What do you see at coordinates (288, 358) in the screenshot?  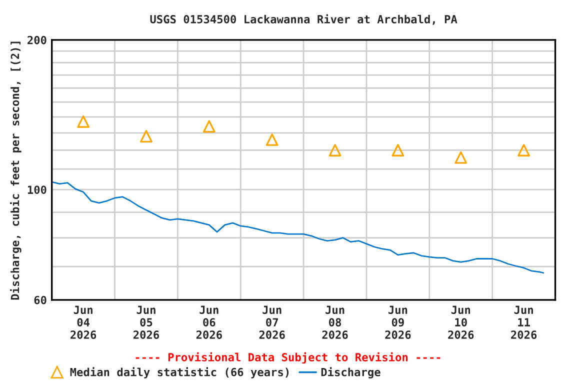 I see `text: ---- Provisional Data Subject to Revision ----` at bounding box center [288, 358].